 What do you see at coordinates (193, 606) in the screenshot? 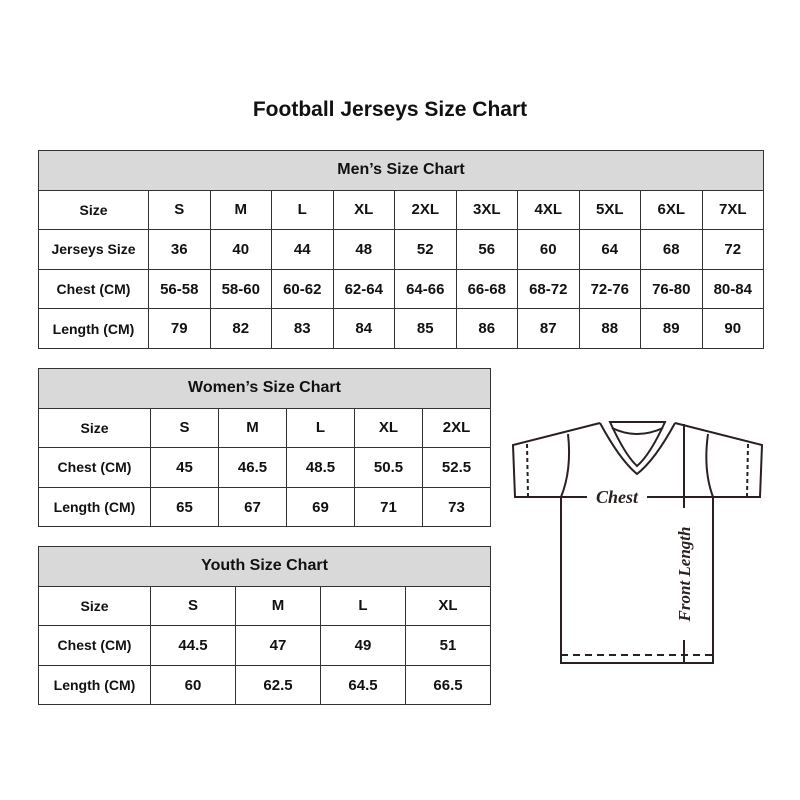
I see `table-cell: S` at bounding box center [193, 606].